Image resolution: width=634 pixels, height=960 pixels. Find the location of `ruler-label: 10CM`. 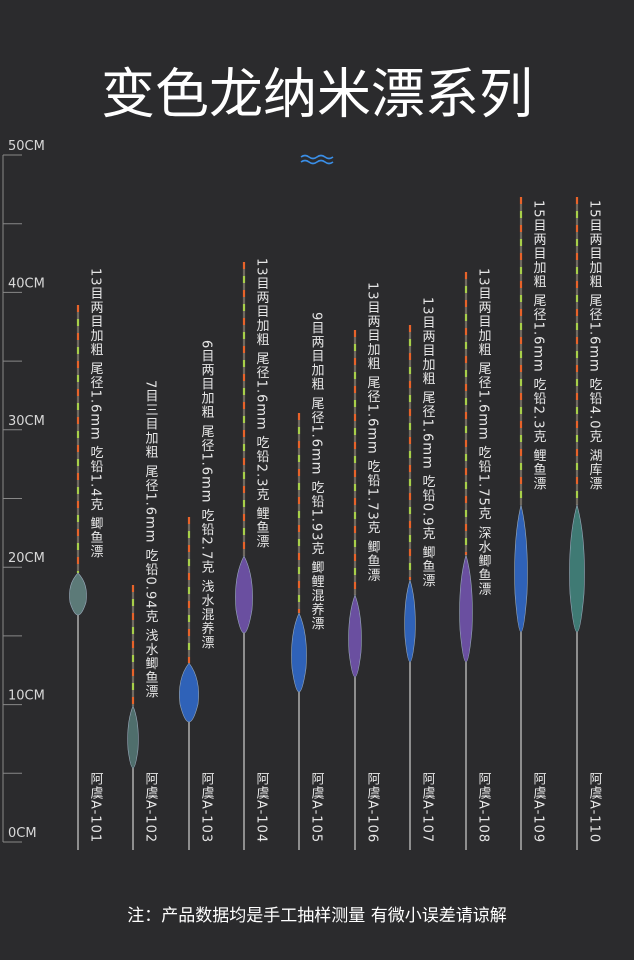

ruler-label: 10CM is located at coordinates (26, 696).